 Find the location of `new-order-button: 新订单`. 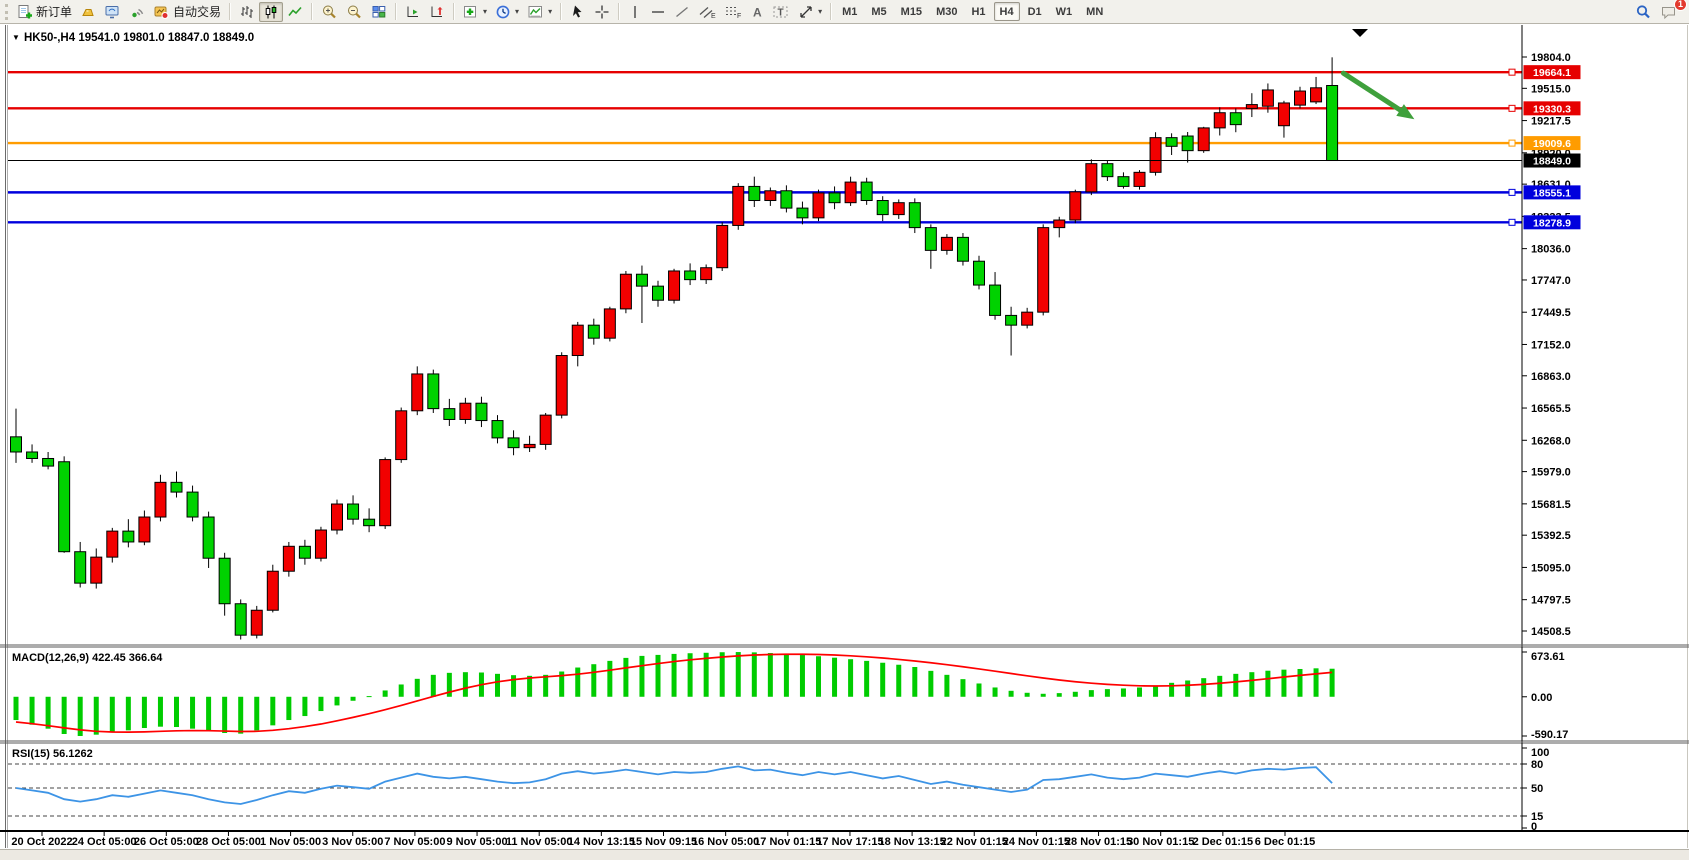

new-order-button: 新订单 is located at coordinates (44, 12).